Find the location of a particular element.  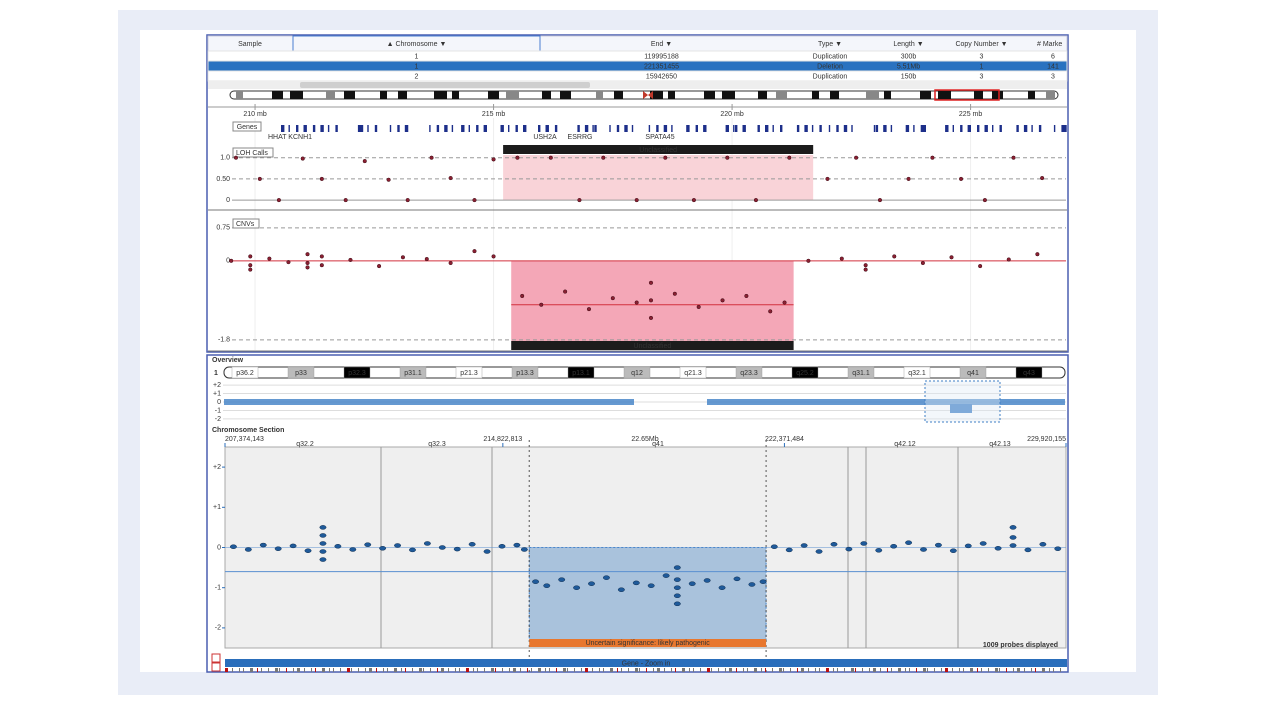

track-label: CNVs is located at coordinates (245, 224).